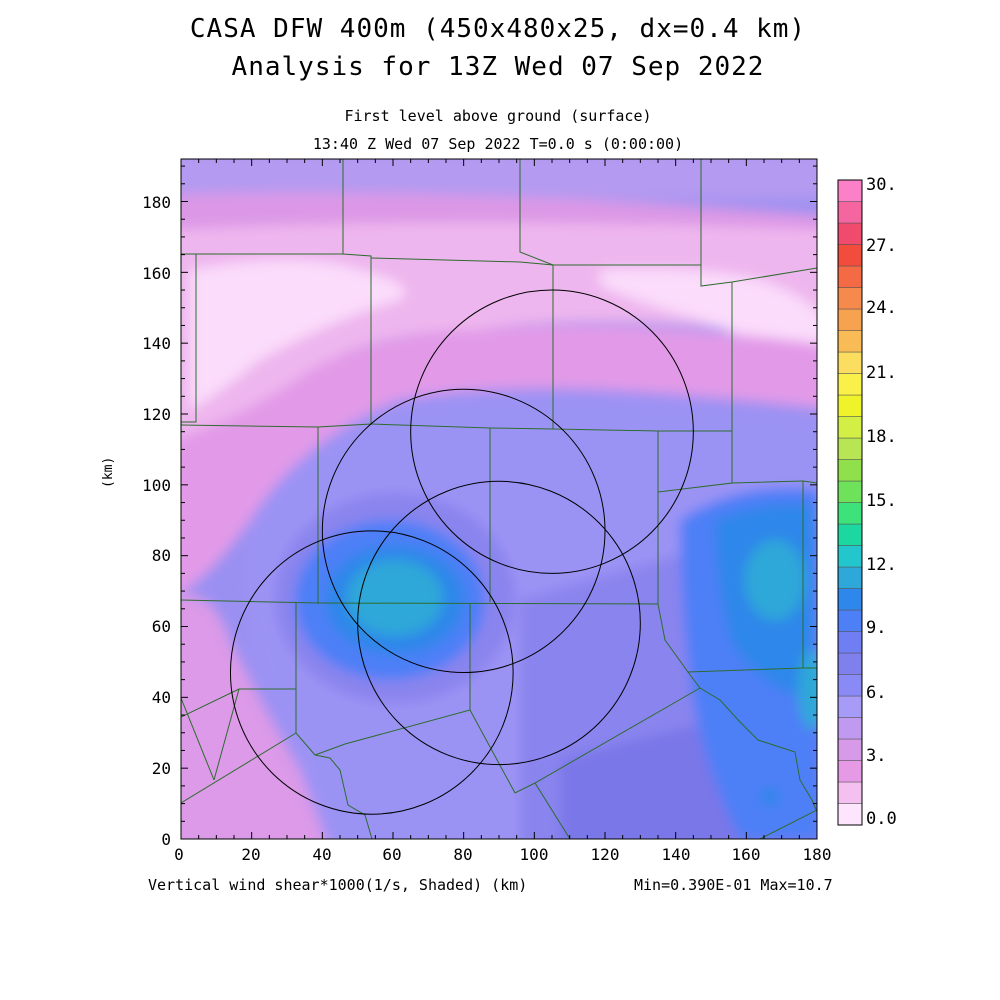 This screenshot has width=1000, height=1000. What do you see at coordinates (321, 854) in the screenshot?
I see `x-tick-label: 40` at bounding box center [321, 854].